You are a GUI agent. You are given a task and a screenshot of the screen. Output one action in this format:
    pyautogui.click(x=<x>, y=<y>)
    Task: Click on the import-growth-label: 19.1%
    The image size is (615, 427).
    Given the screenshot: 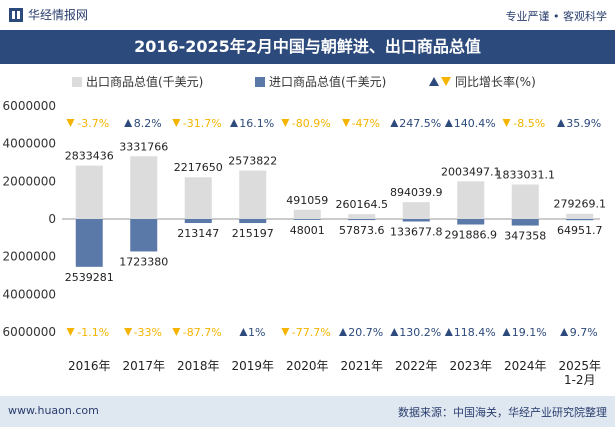 What is the action you would take?
    pyautogui.click(x=524, y=332)
    